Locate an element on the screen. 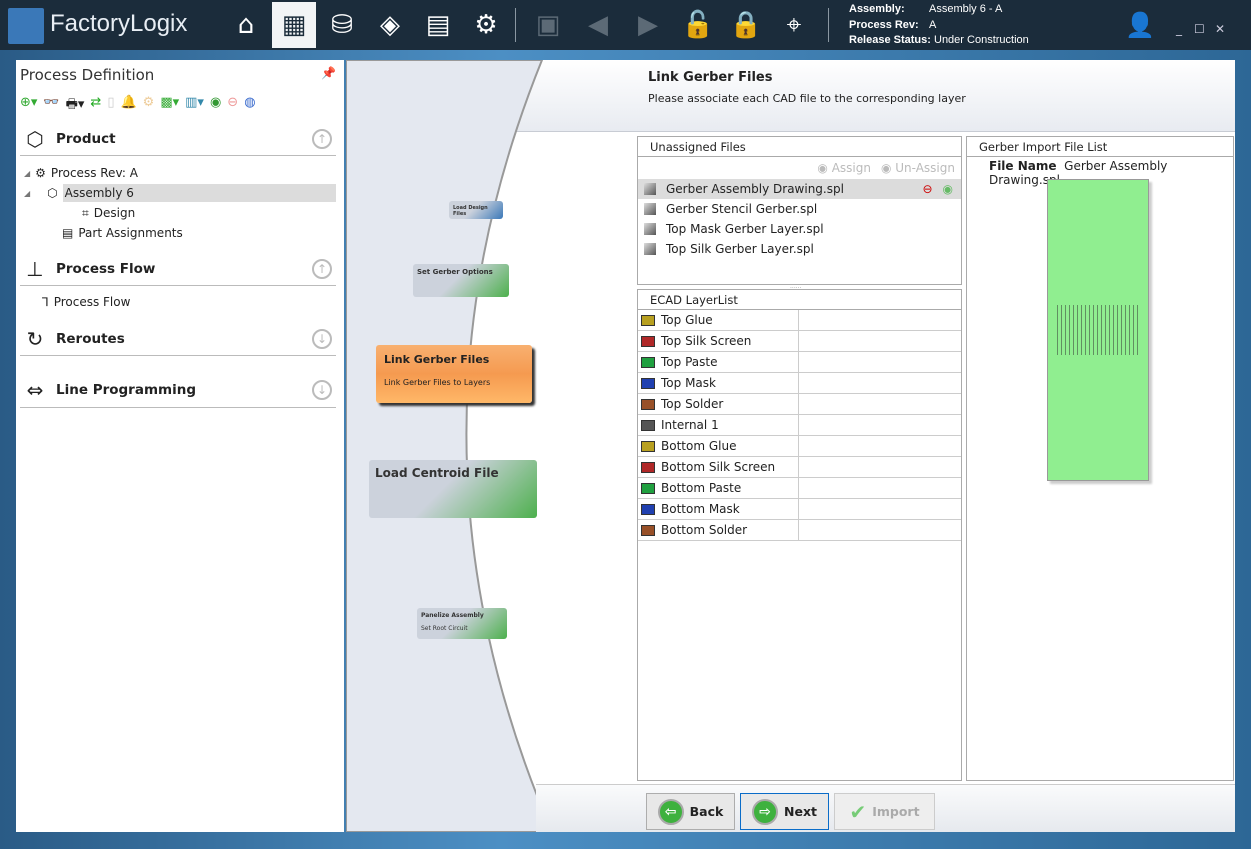 This screenshot has height=849, width=1251. file-item: Top Silk Gerber Layer.spl is located at coordinates (799, 249).